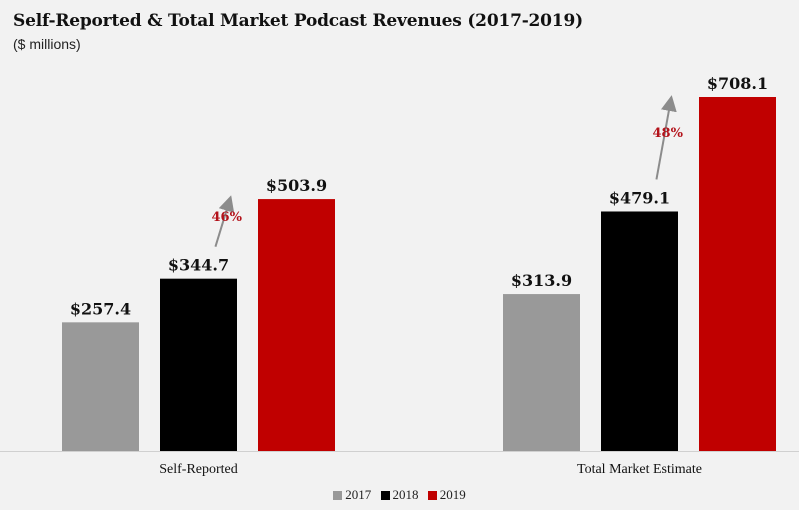 Image resolution: width=799 pixels, height=510 pixels. I want to click on chart-subtitle: ($ millions), so click(47, 44).